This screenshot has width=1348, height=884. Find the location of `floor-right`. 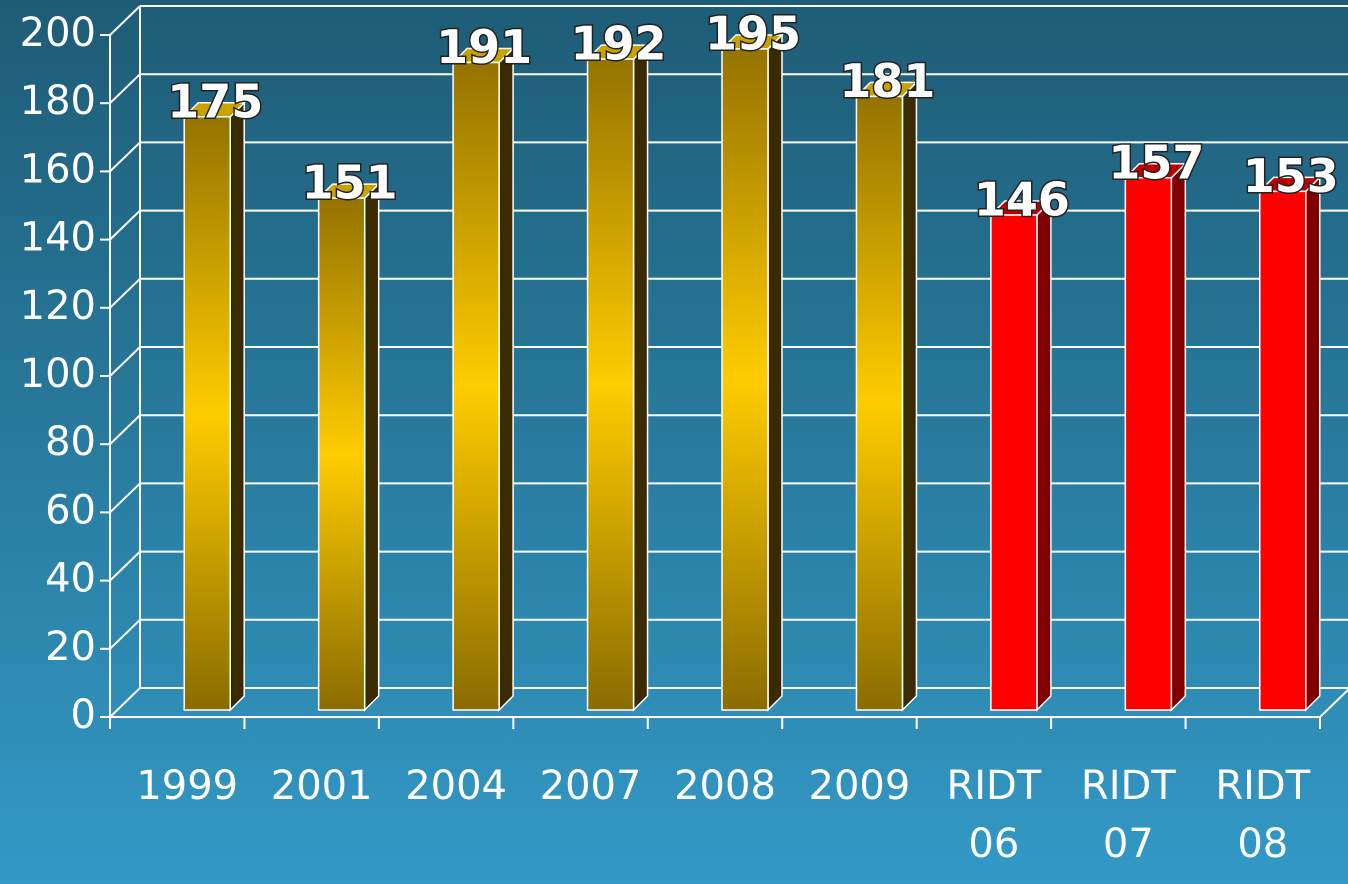

floor-right is located at coordinates (1333, 703).